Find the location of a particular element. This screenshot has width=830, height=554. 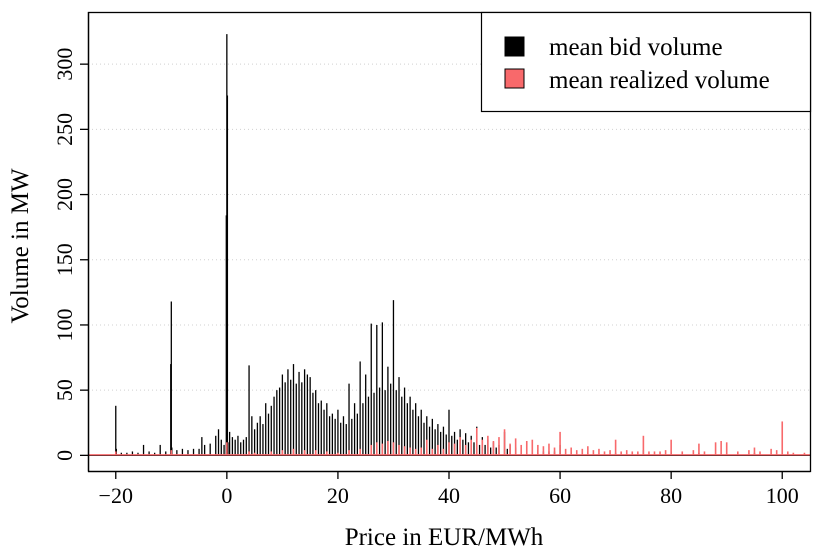

x-axis-title: Price in EUR/MWh is located at coordinates (444, 537).